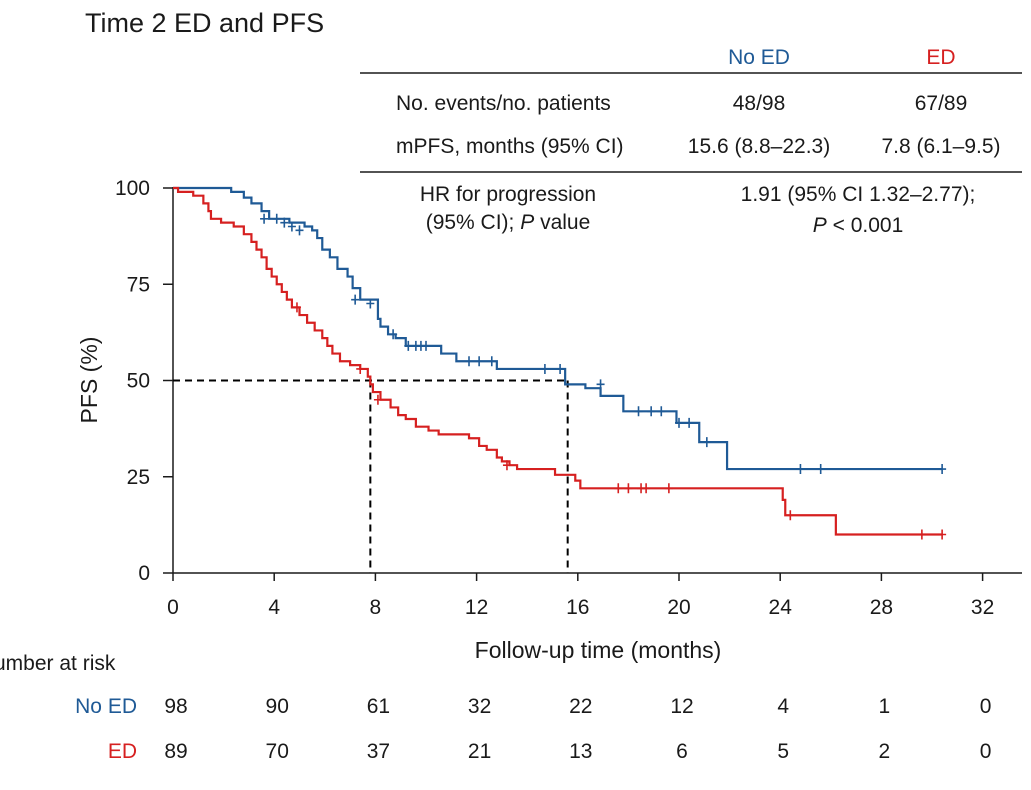 The width and height of the screenshot is (1031, 790). Describe the element at coordinates (759, 103) in the screenshot. I see `row-events-no-ed: 48/98` at that location.